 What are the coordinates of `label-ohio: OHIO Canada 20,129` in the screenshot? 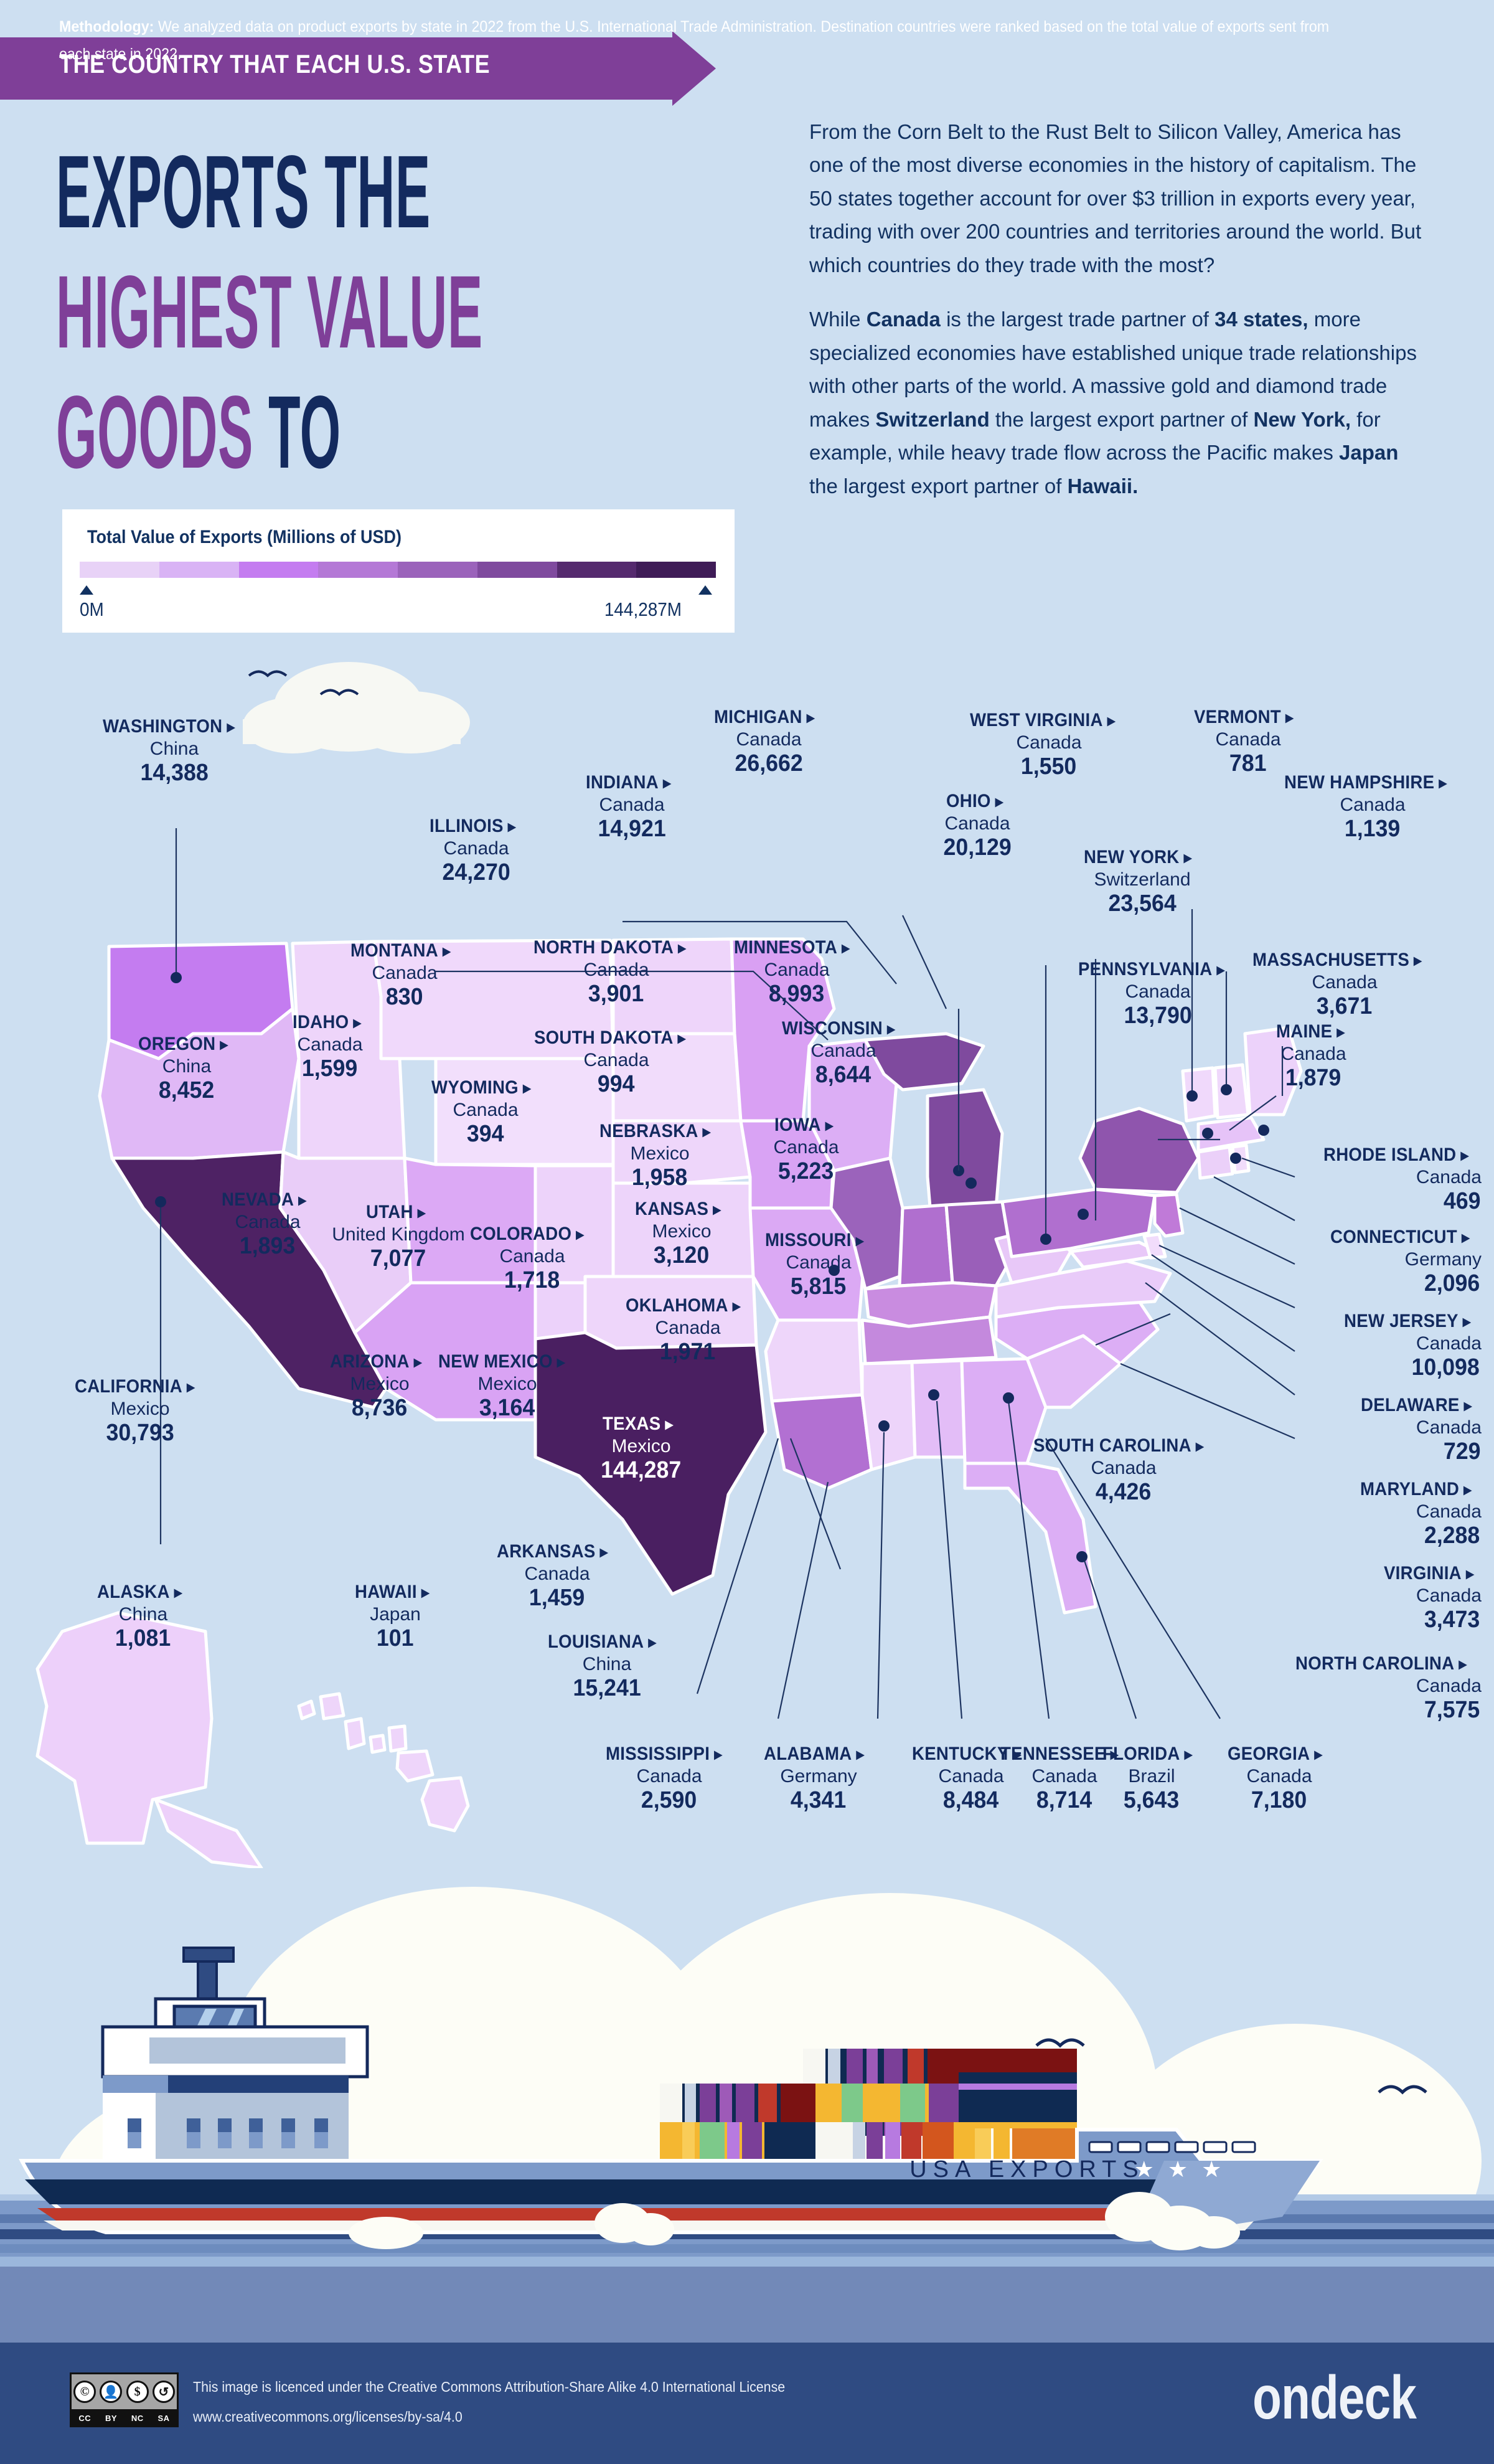 It's located at (977, 826).